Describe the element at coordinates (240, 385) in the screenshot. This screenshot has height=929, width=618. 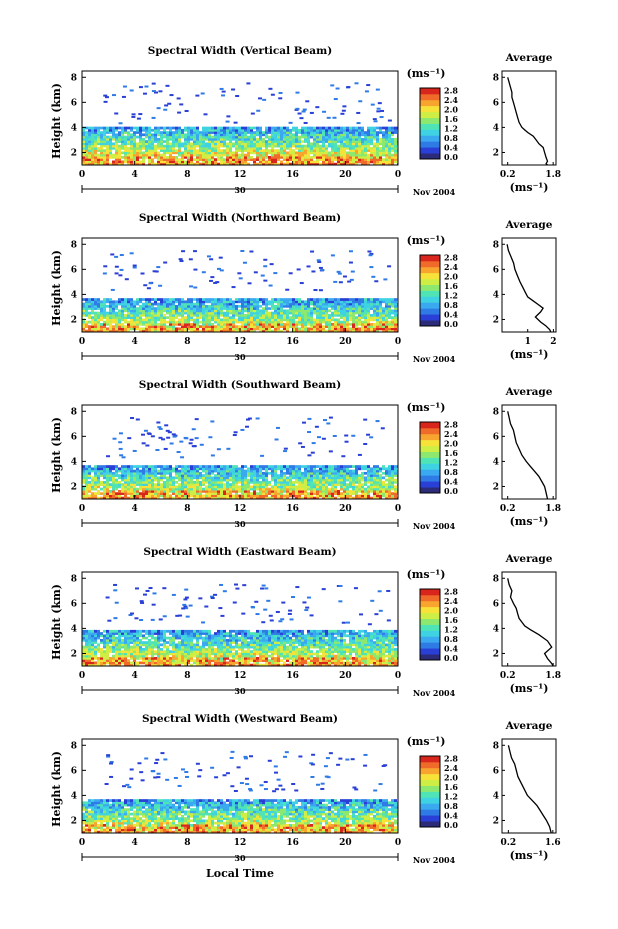
I see `panel-title: Spectral Width (Southward Beam)` at that location.